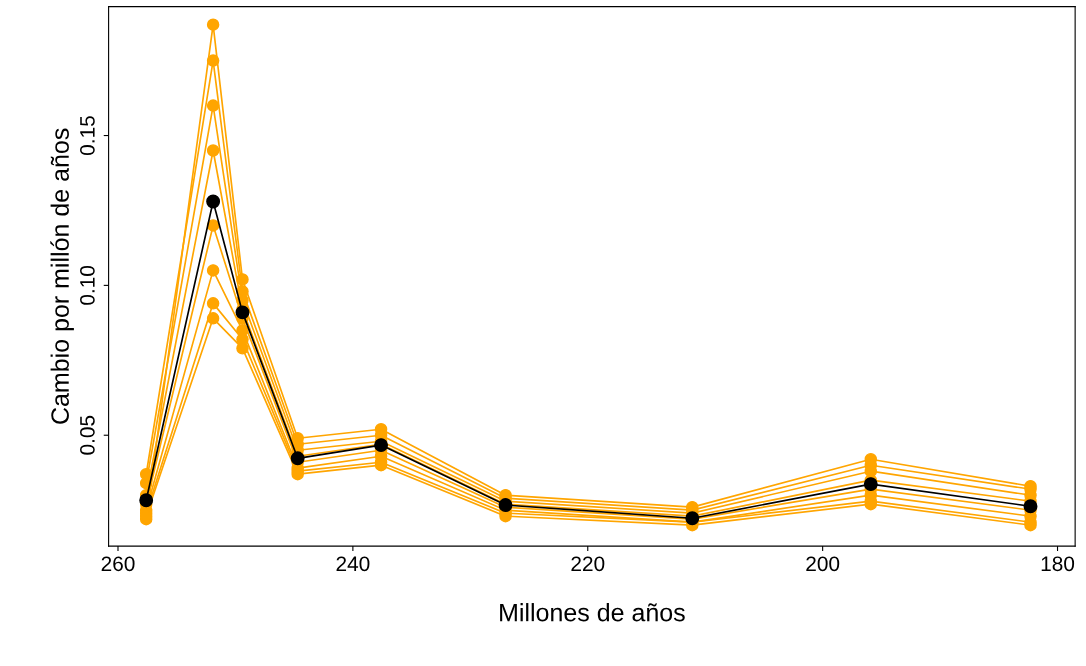 This screenshot has width=1086, height=666. What do you see at coordinates (62, 276) in the screenshot?
I see `y-axis-title: Cambio por millón de años` at bounding box center [62, 276].